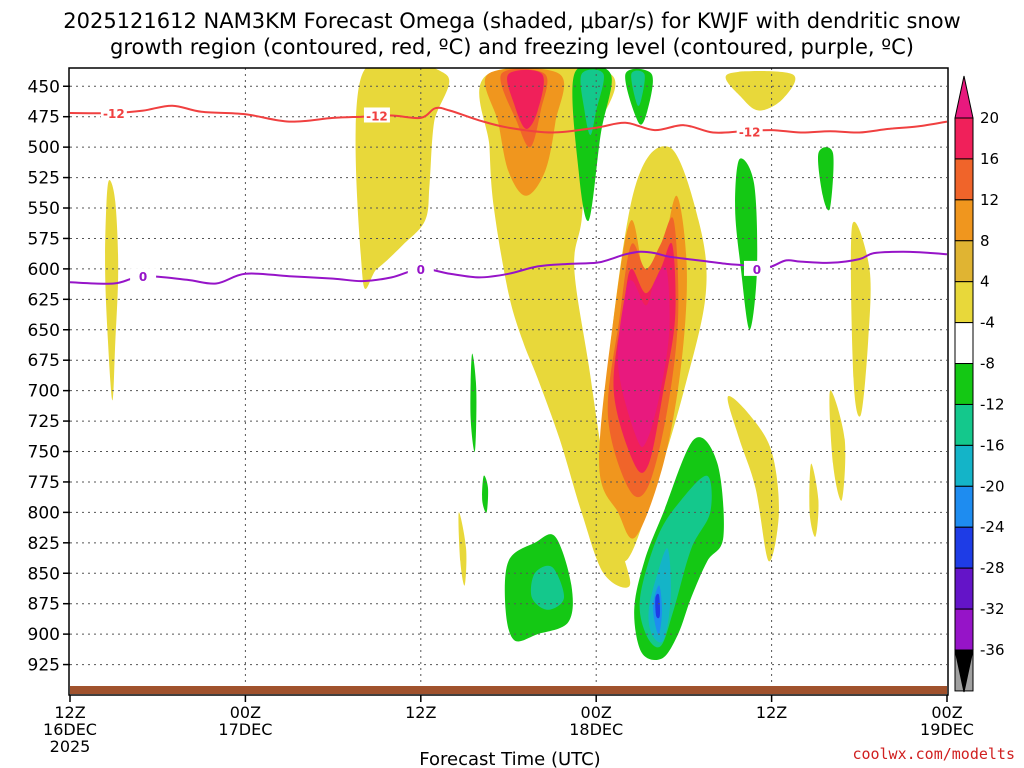 The image size is (1024, 768). Describe the element at coordinates (992, 445) in the screenshot. I see `colorbar-label-8: -16` at that location.